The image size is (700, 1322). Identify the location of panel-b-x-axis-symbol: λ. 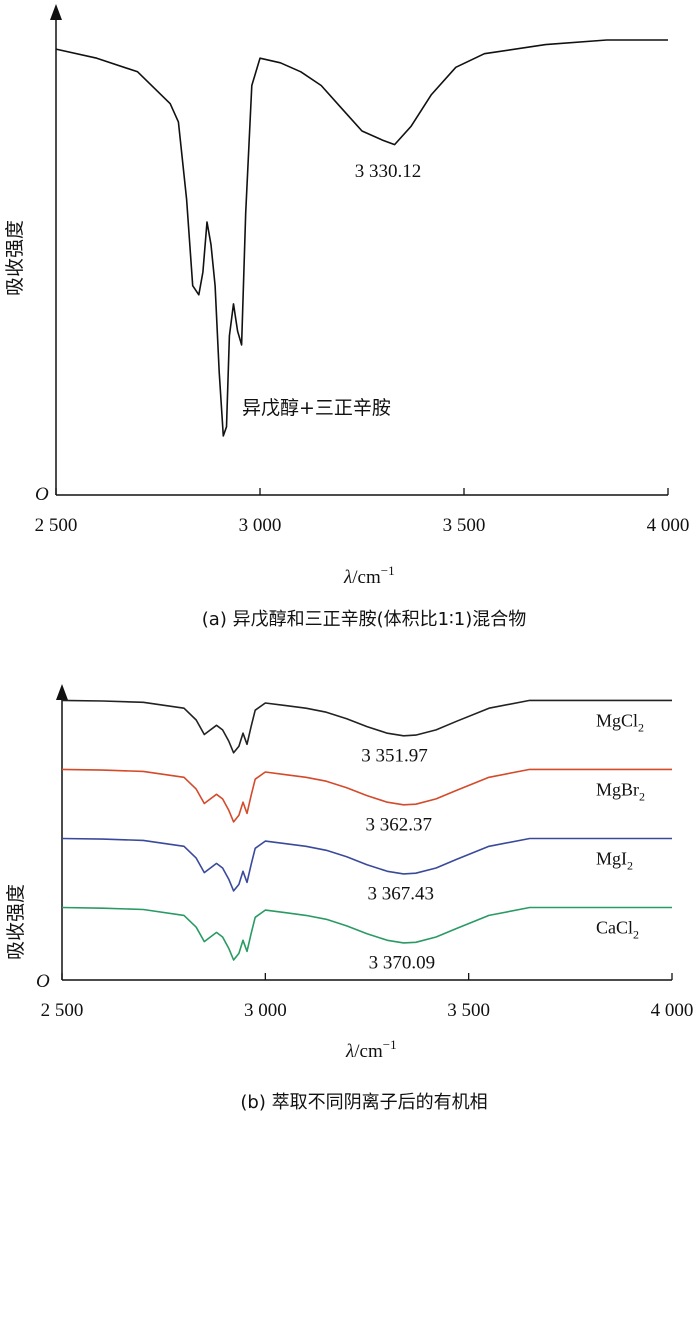
(349, 1051).